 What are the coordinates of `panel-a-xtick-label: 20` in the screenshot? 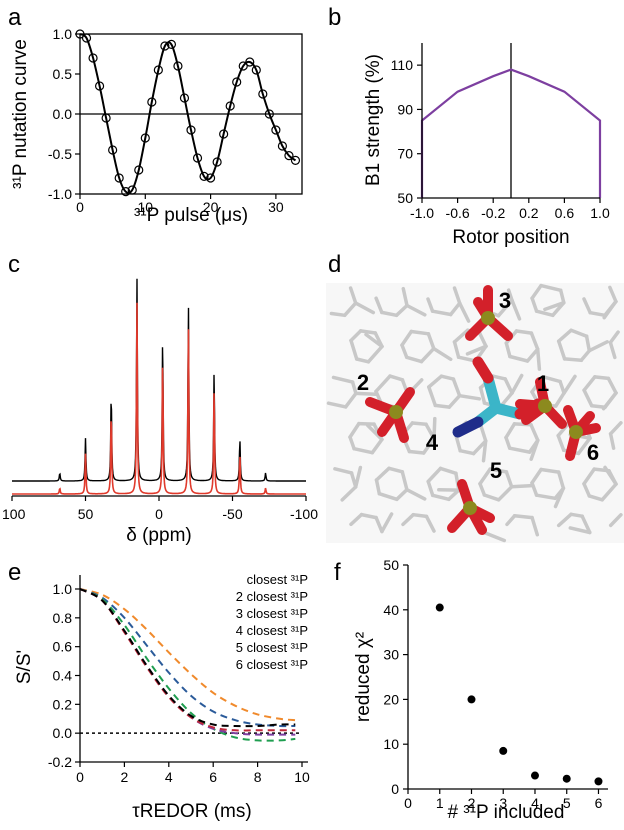 It's located at (211, 207).